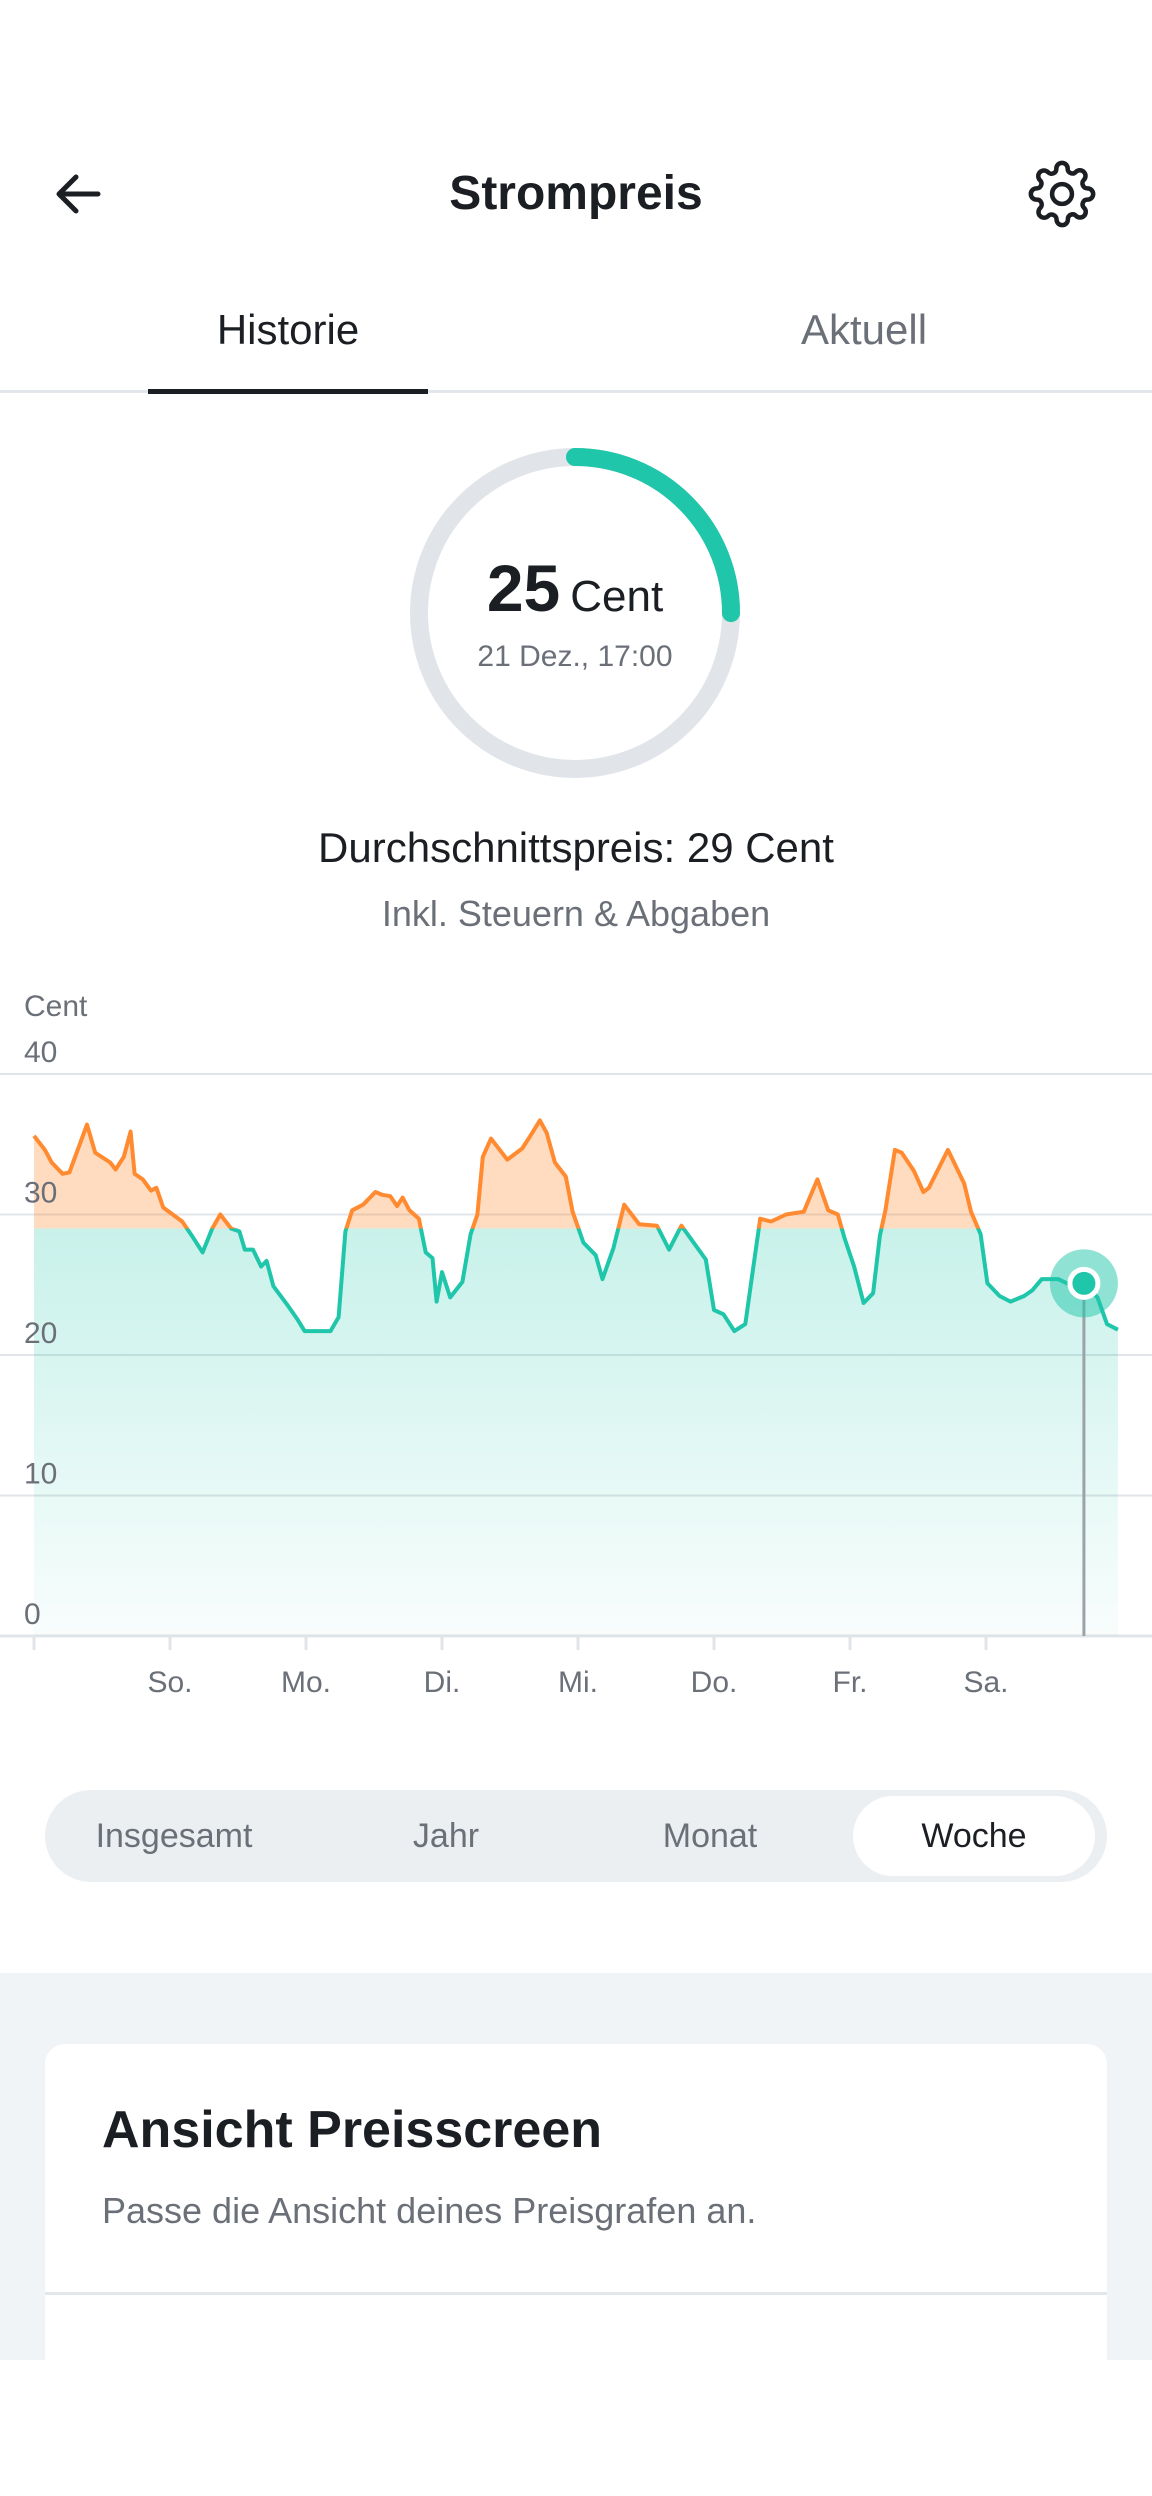  I want to click on selected-point, so click(1084, 1283).